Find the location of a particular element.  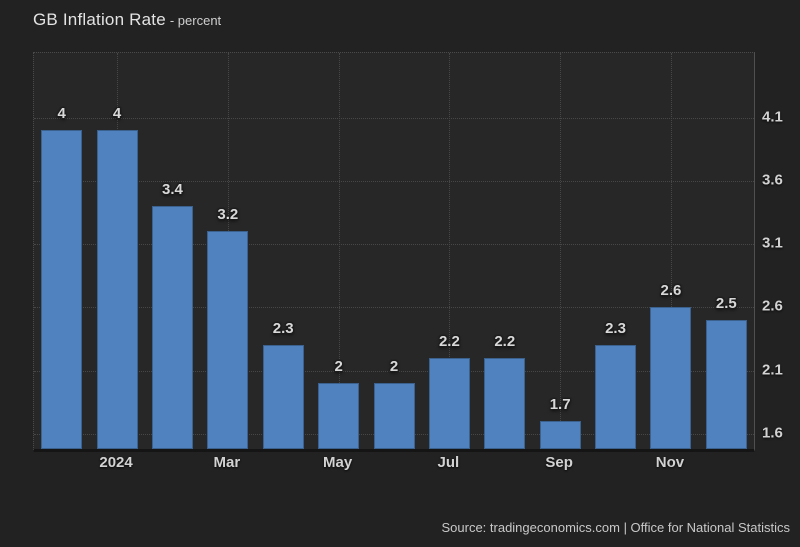

bar-value-label: 2.6 is located at coordinates (671, 291).